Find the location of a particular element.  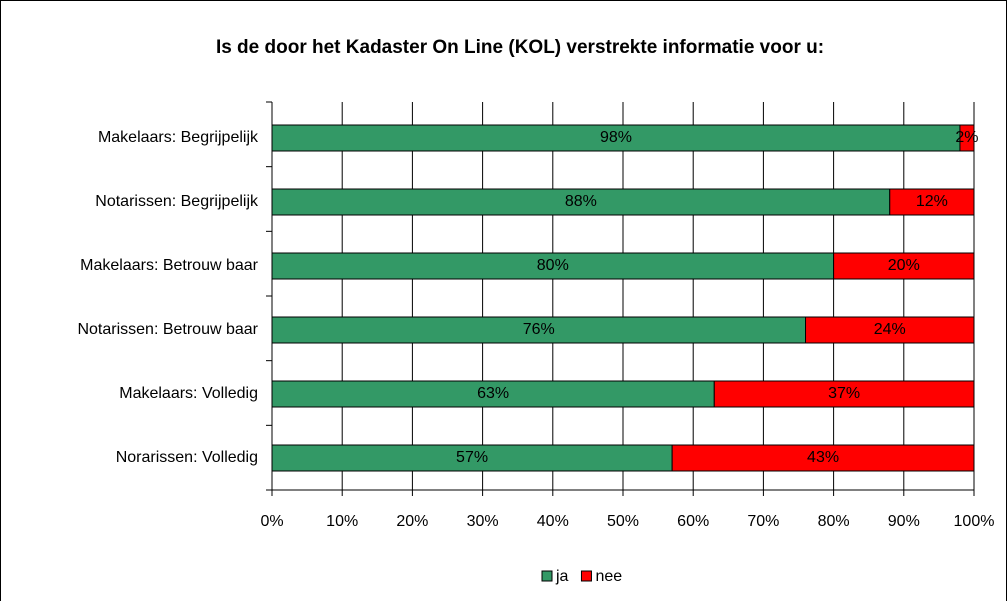

x-tick-label: 70% is located at coordinates (763, 521).